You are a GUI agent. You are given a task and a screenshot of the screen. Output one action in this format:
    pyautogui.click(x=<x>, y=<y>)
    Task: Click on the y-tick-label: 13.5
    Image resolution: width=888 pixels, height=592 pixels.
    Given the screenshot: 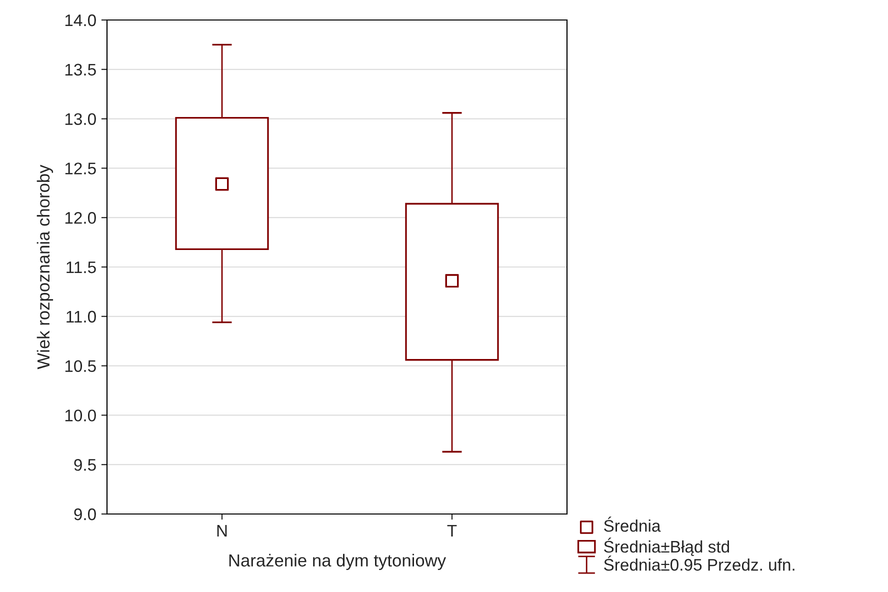 What is the action you would take?
    pyautogui.click(x=80, y=70)
    